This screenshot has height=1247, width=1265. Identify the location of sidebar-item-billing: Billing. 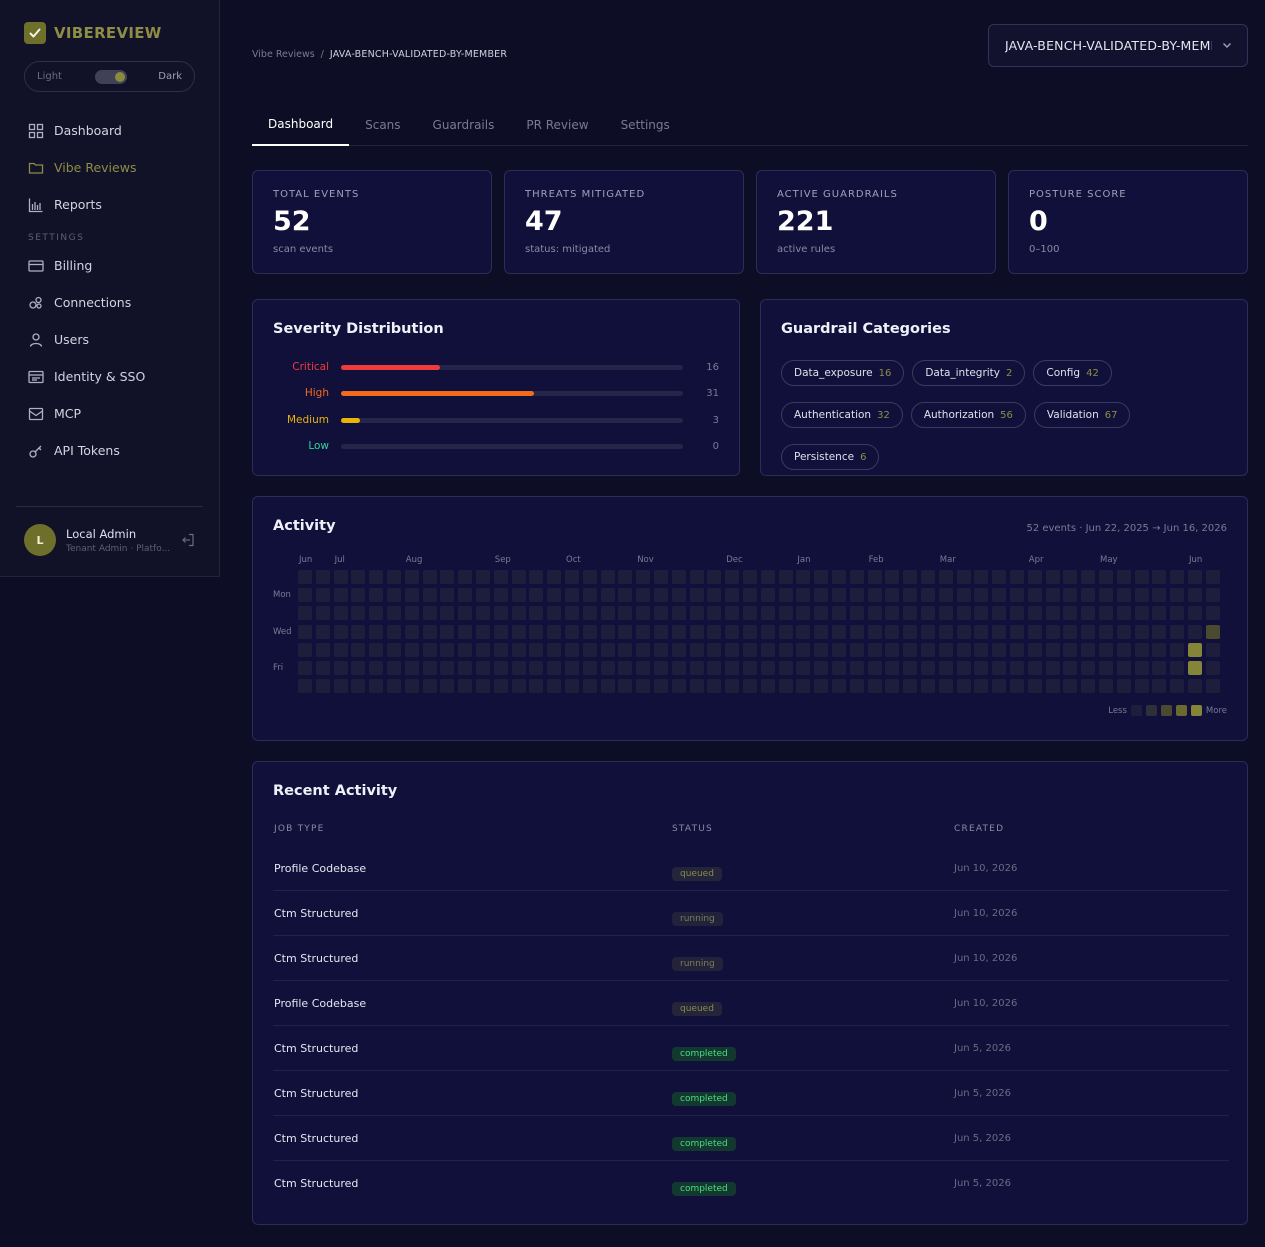
(110, 265).